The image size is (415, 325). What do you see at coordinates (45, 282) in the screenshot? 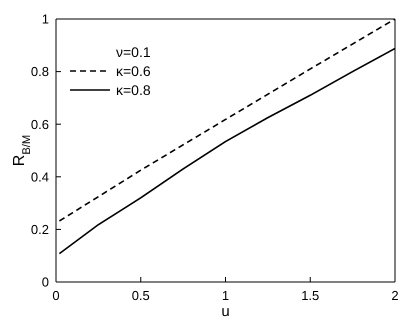
I see `y-tick-label: 0` at bounding box center [45, 282].